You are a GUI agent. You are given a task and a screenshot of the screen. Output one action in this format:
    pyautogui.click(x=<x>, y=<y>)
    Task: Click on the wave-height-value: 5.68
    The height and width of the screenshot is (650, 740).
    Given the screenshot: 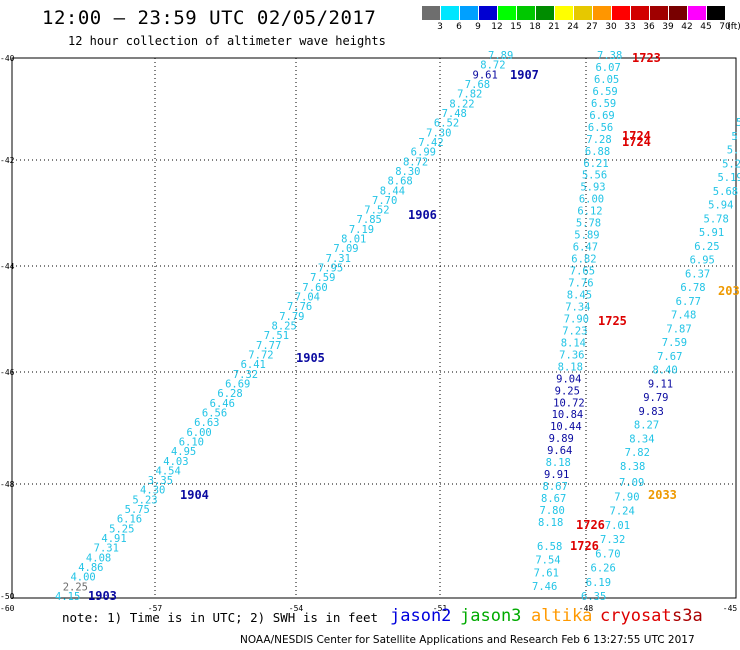 What is the action you would take?
    pyautogui.click(x=725, y=192)
    